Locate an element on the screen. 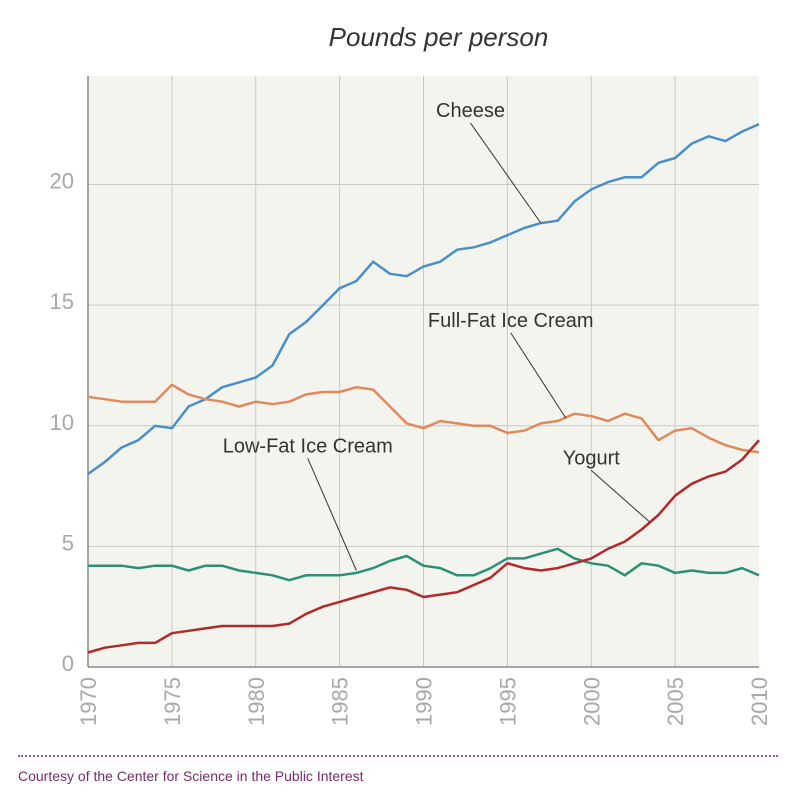 The height and width of the screenshot is (792, 797). chart-title: Pounds per person is located at coordinates (439, 37).